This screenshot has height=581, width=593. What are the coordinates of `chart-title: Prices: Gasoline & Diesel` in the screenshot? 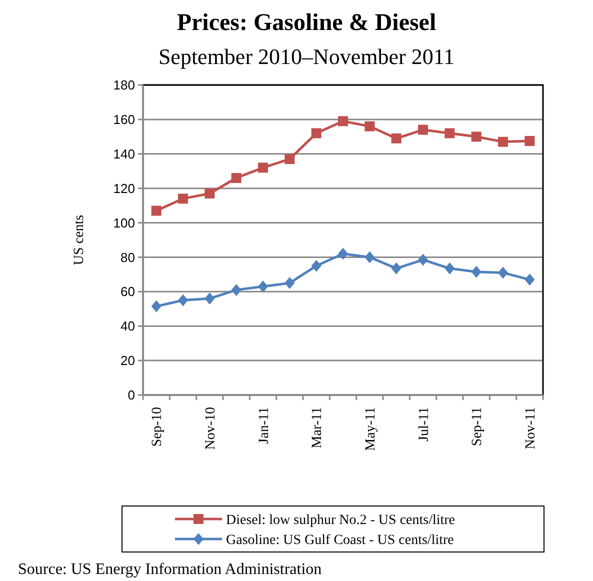 It's located at (306, 23).